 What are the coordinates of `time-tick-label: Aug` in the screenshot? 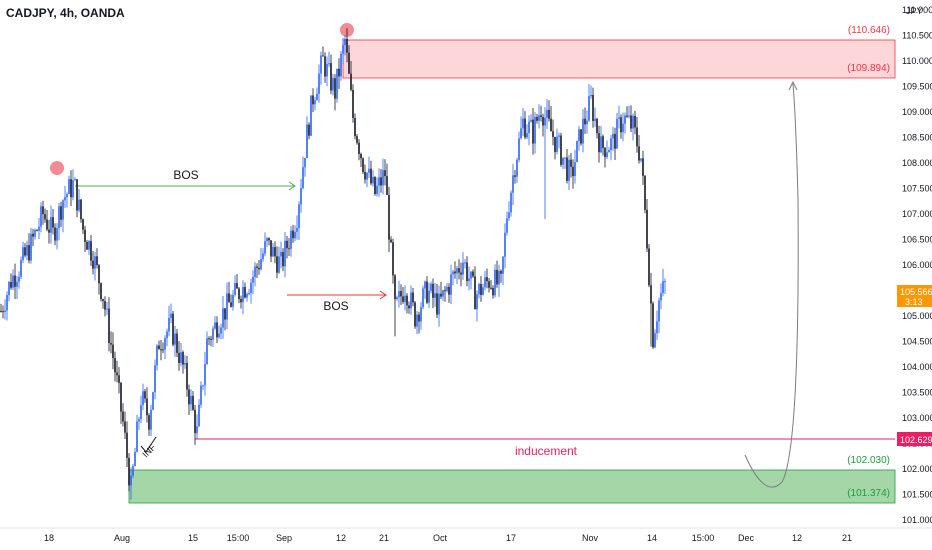 It's located at (122, 538).